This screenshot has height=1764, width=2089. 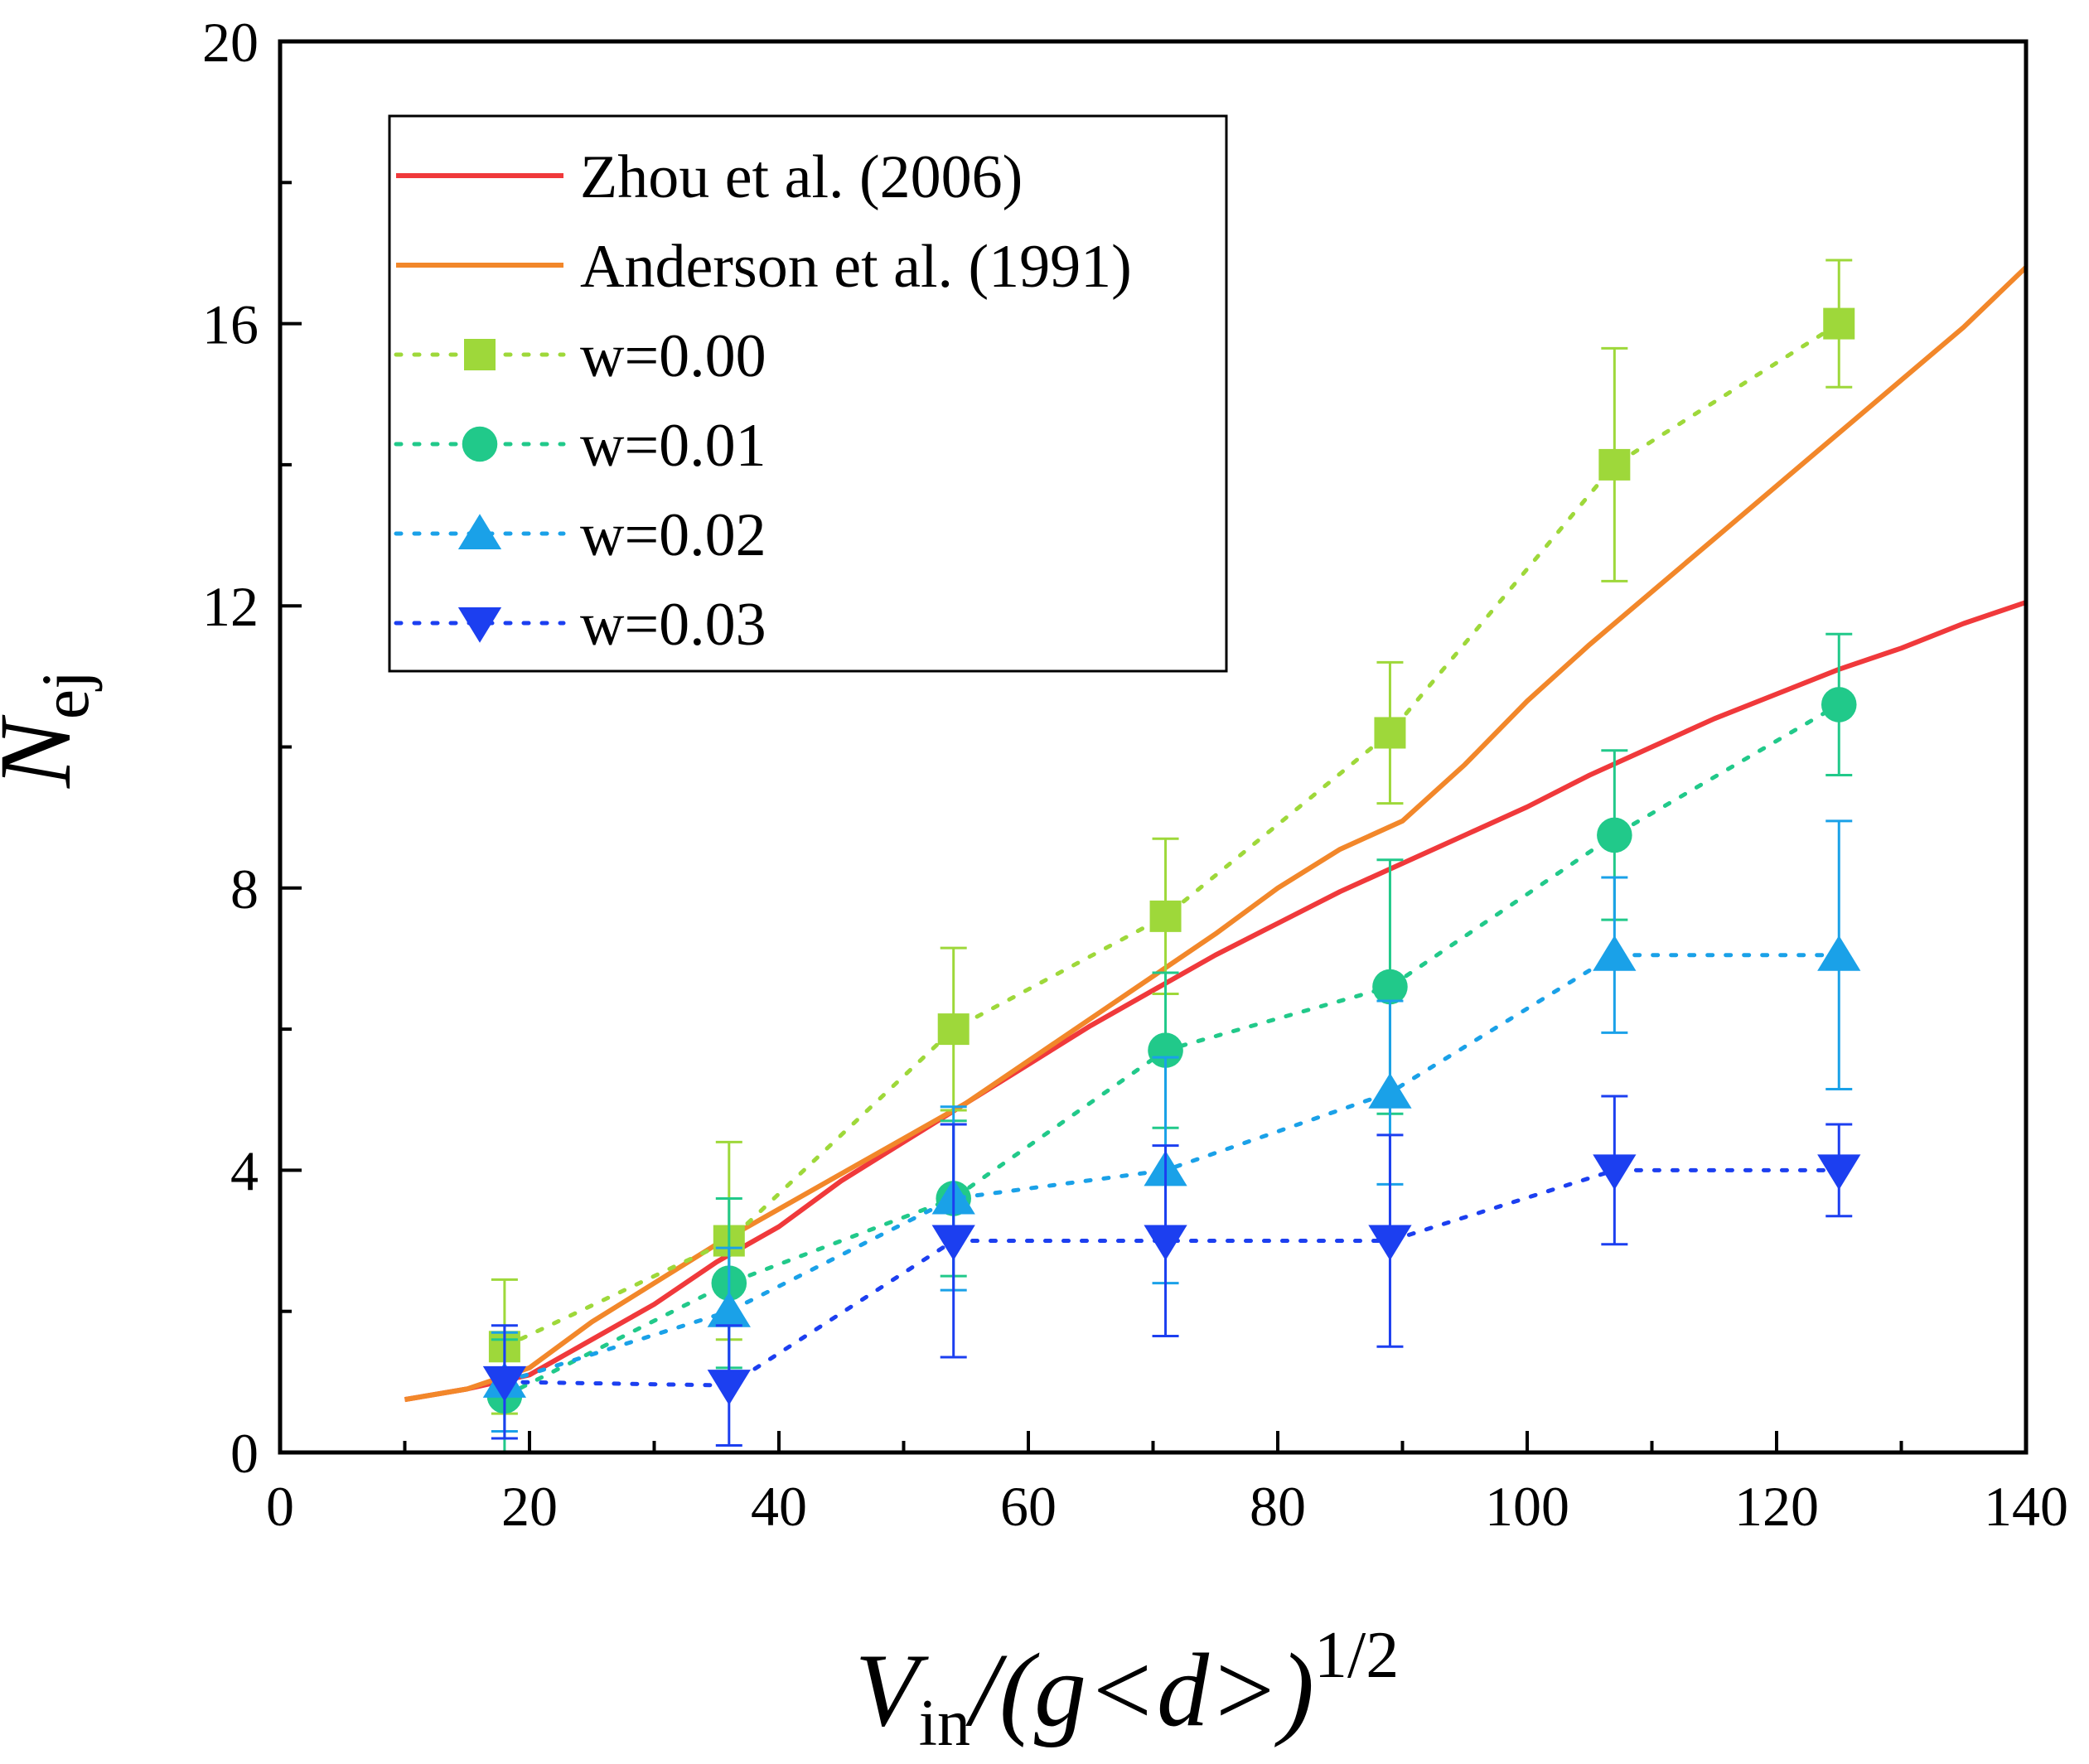 I want to click on legend-label: Anderson et al. (1991), so click(x=856, y=267).